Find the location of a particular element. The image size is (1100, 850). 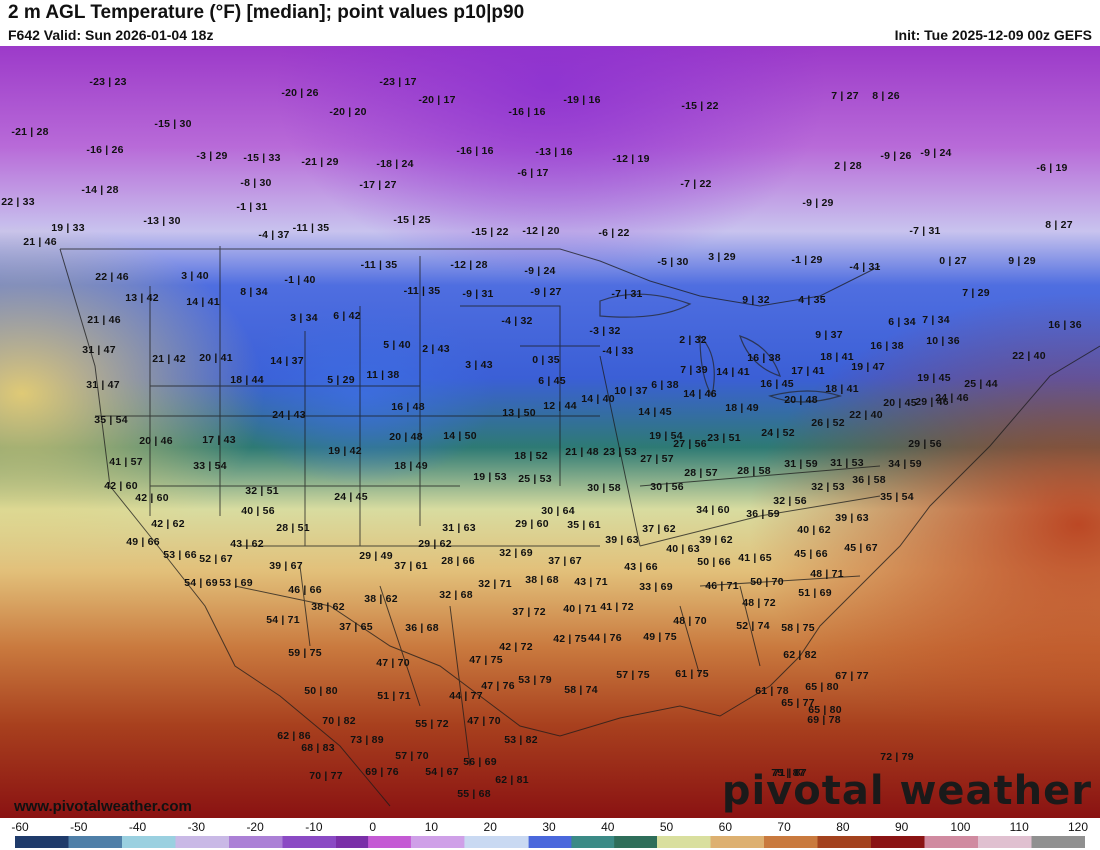

point-value: 53 | 69 is located at coordinates (236, 583).